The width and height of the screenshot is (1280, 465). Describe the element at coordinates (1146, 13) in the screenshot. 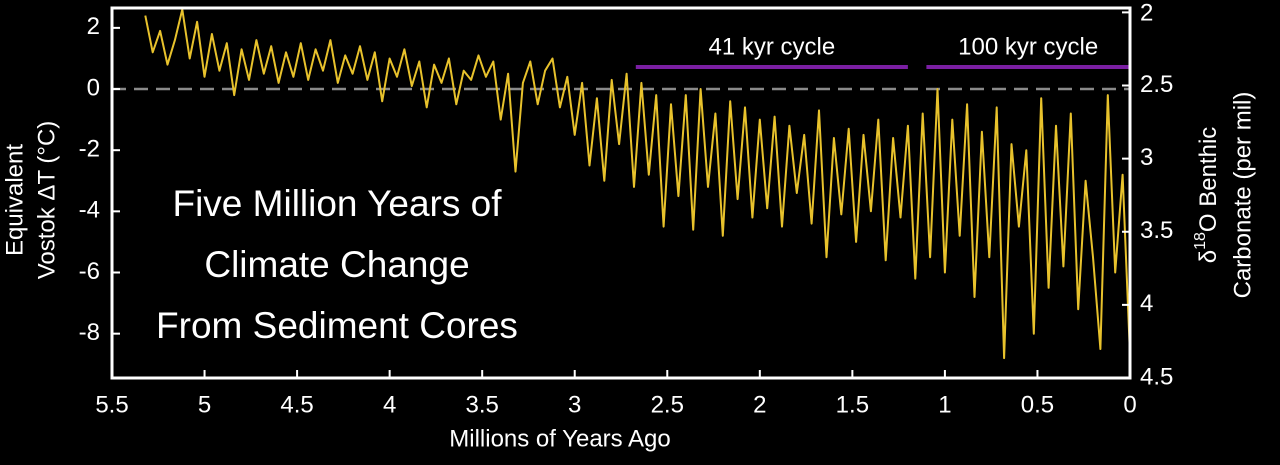

I see `y2-tick-label: 2` at that location.